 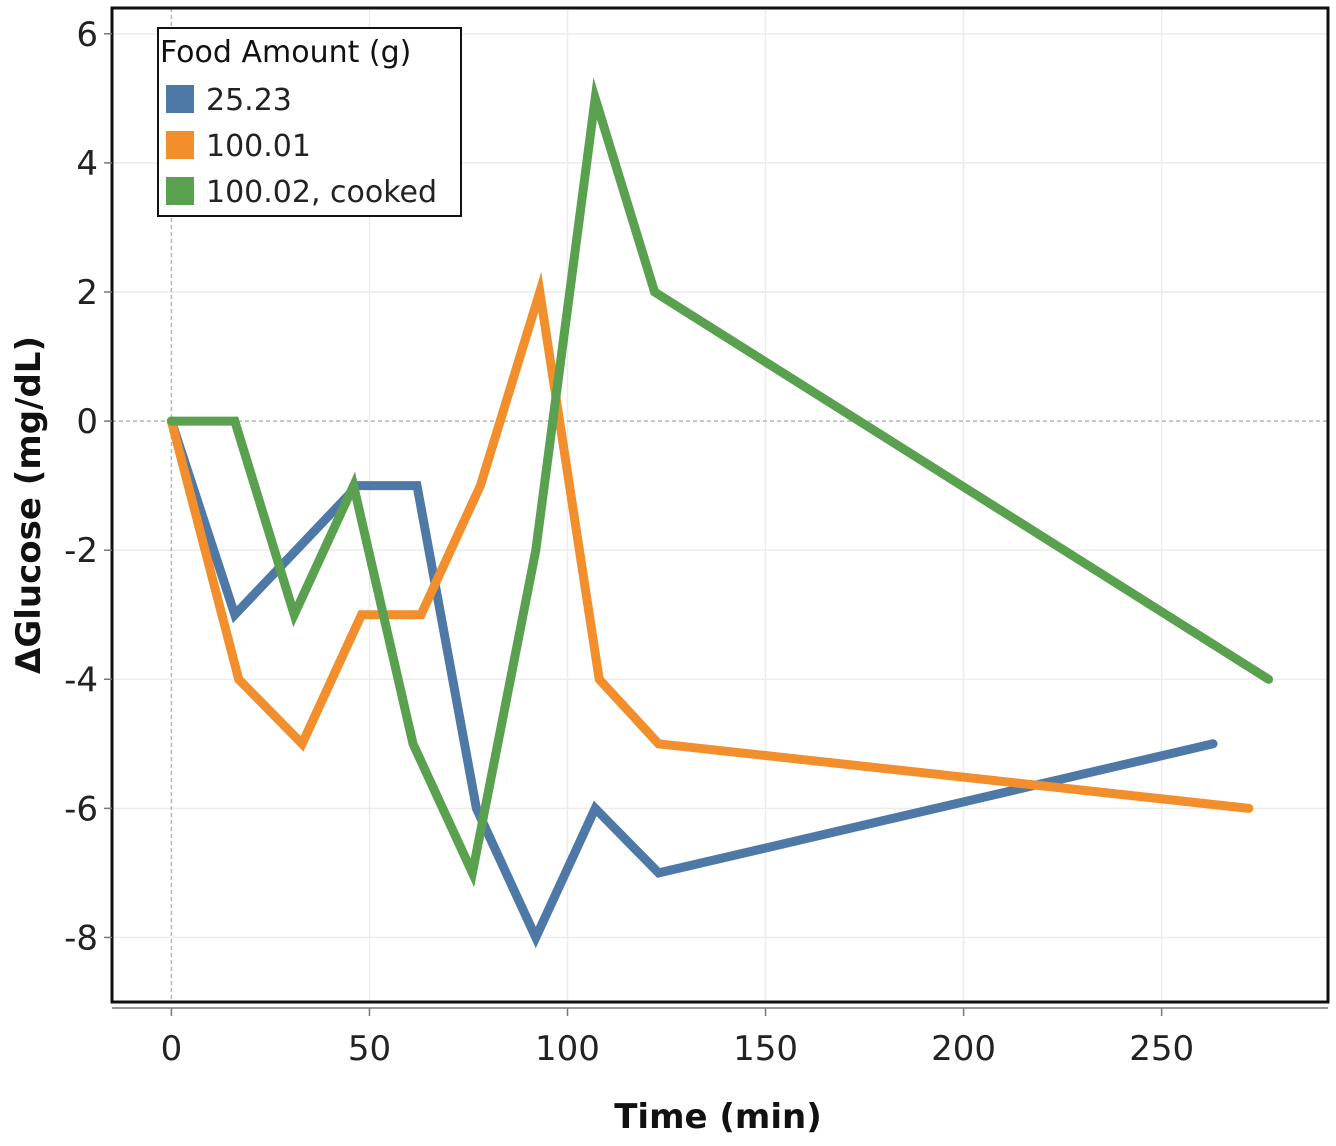 What do you see at coordinates (81, 809) in the screenshot?
I see `y-tick-label: -6` at bounding box center [81, 809].